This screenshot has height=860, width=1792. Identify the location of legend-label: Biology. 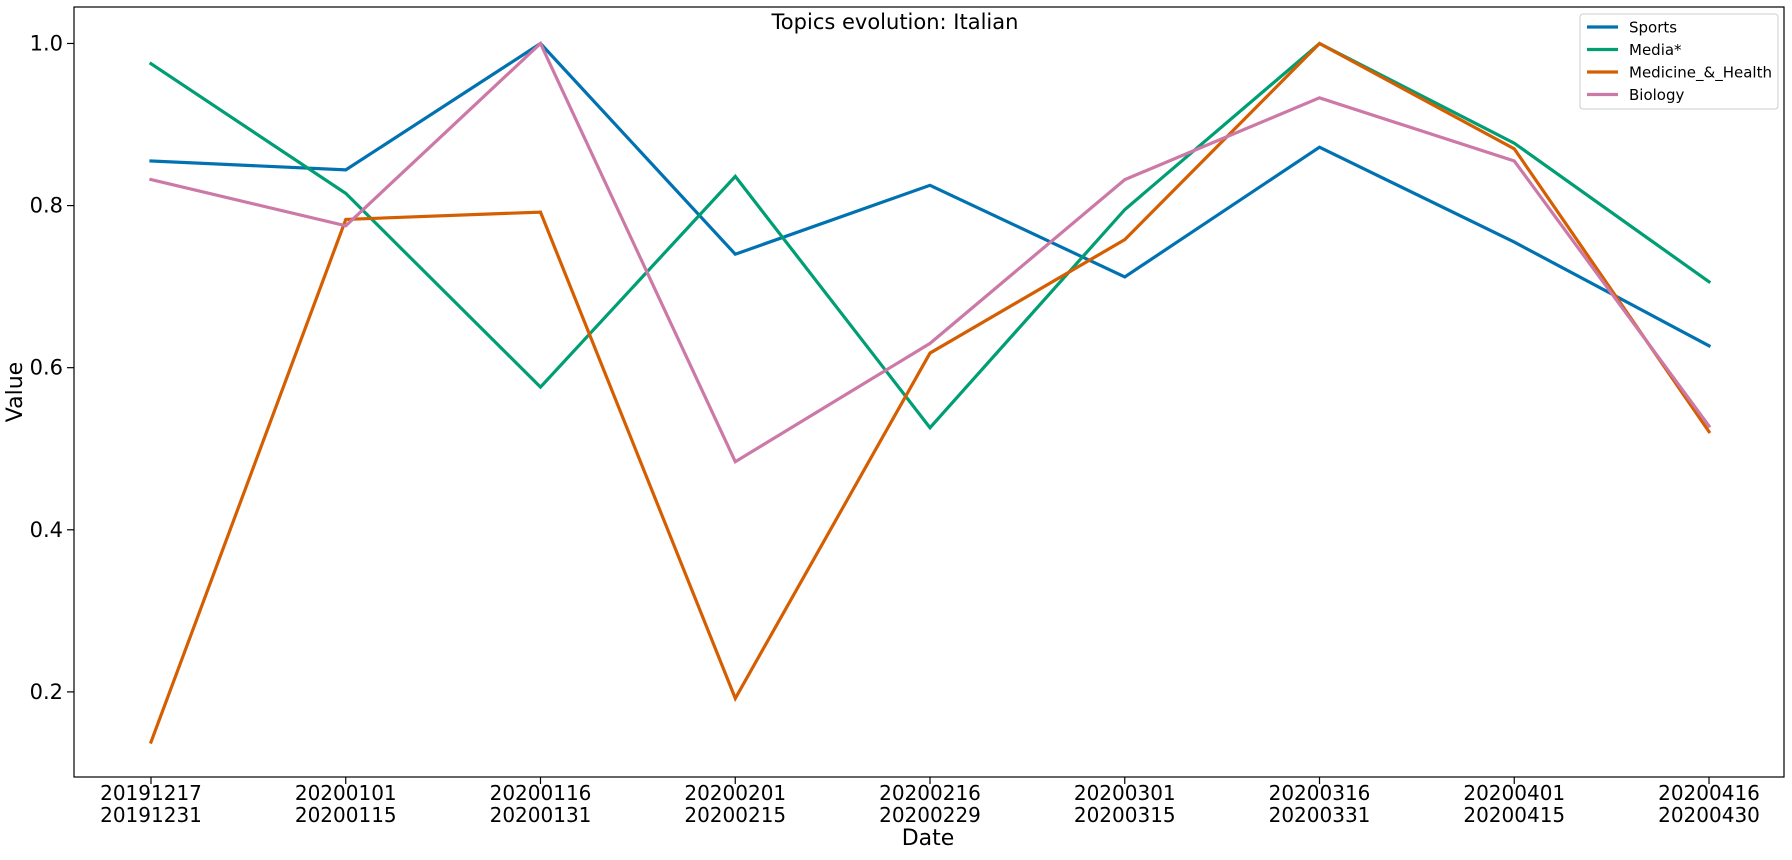
(1657, 95).